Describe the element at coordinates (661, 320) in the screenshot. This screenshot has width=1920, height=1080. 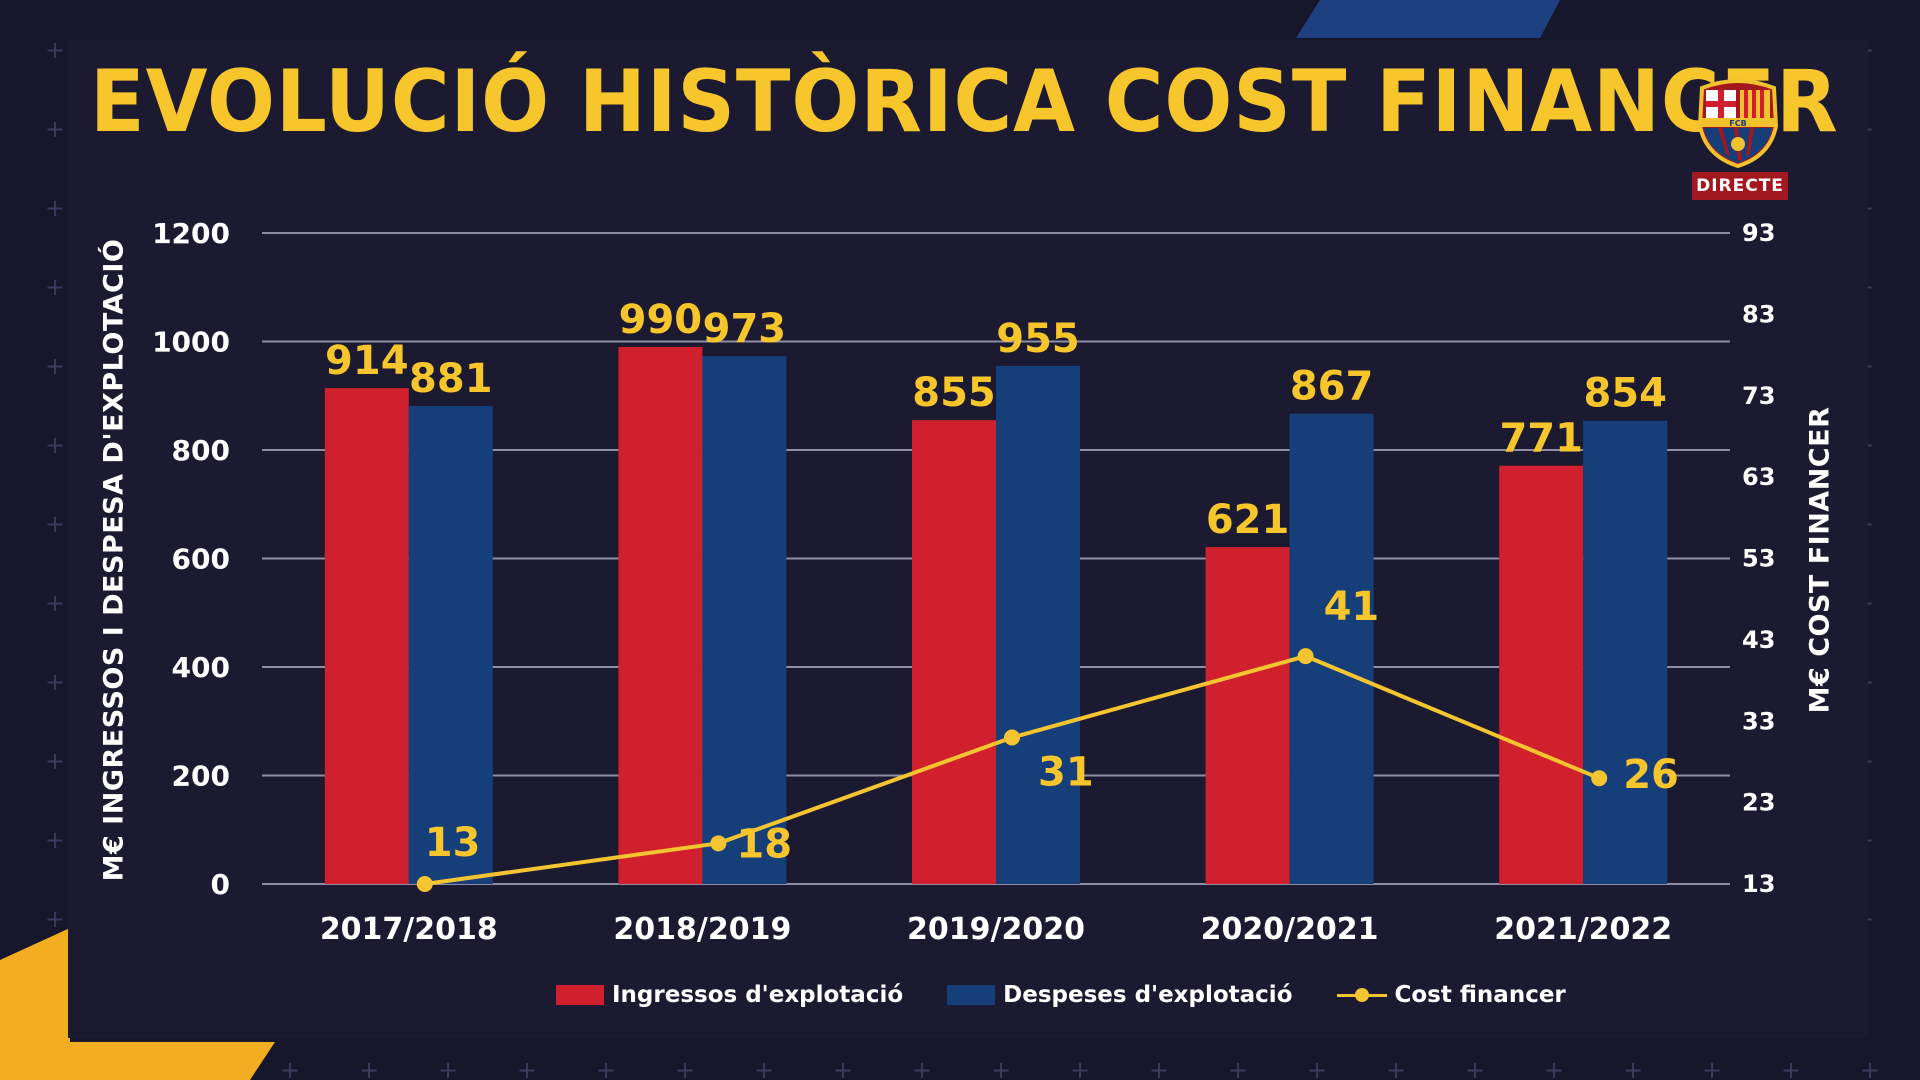
I see `data-label-ingressos: 990` at that location.